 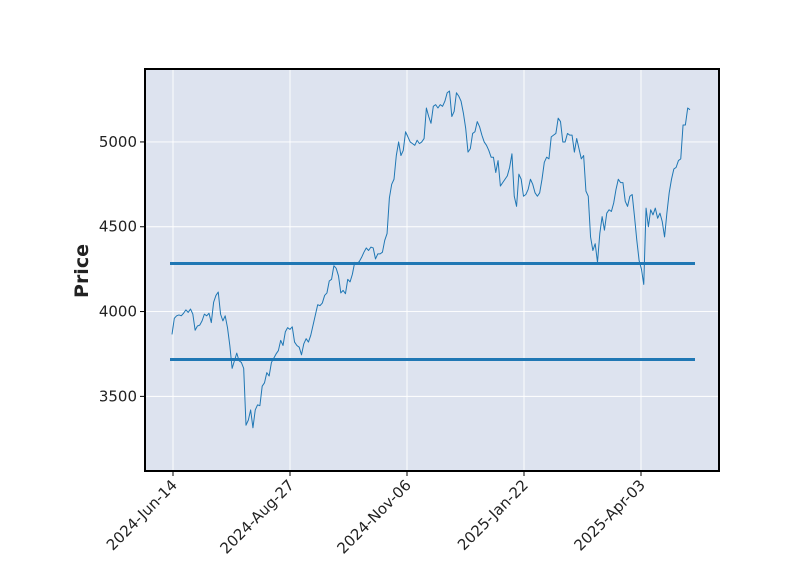 I want to click on x-tick-label-1: 2024-Aug-27, so click(x=256, y=516).